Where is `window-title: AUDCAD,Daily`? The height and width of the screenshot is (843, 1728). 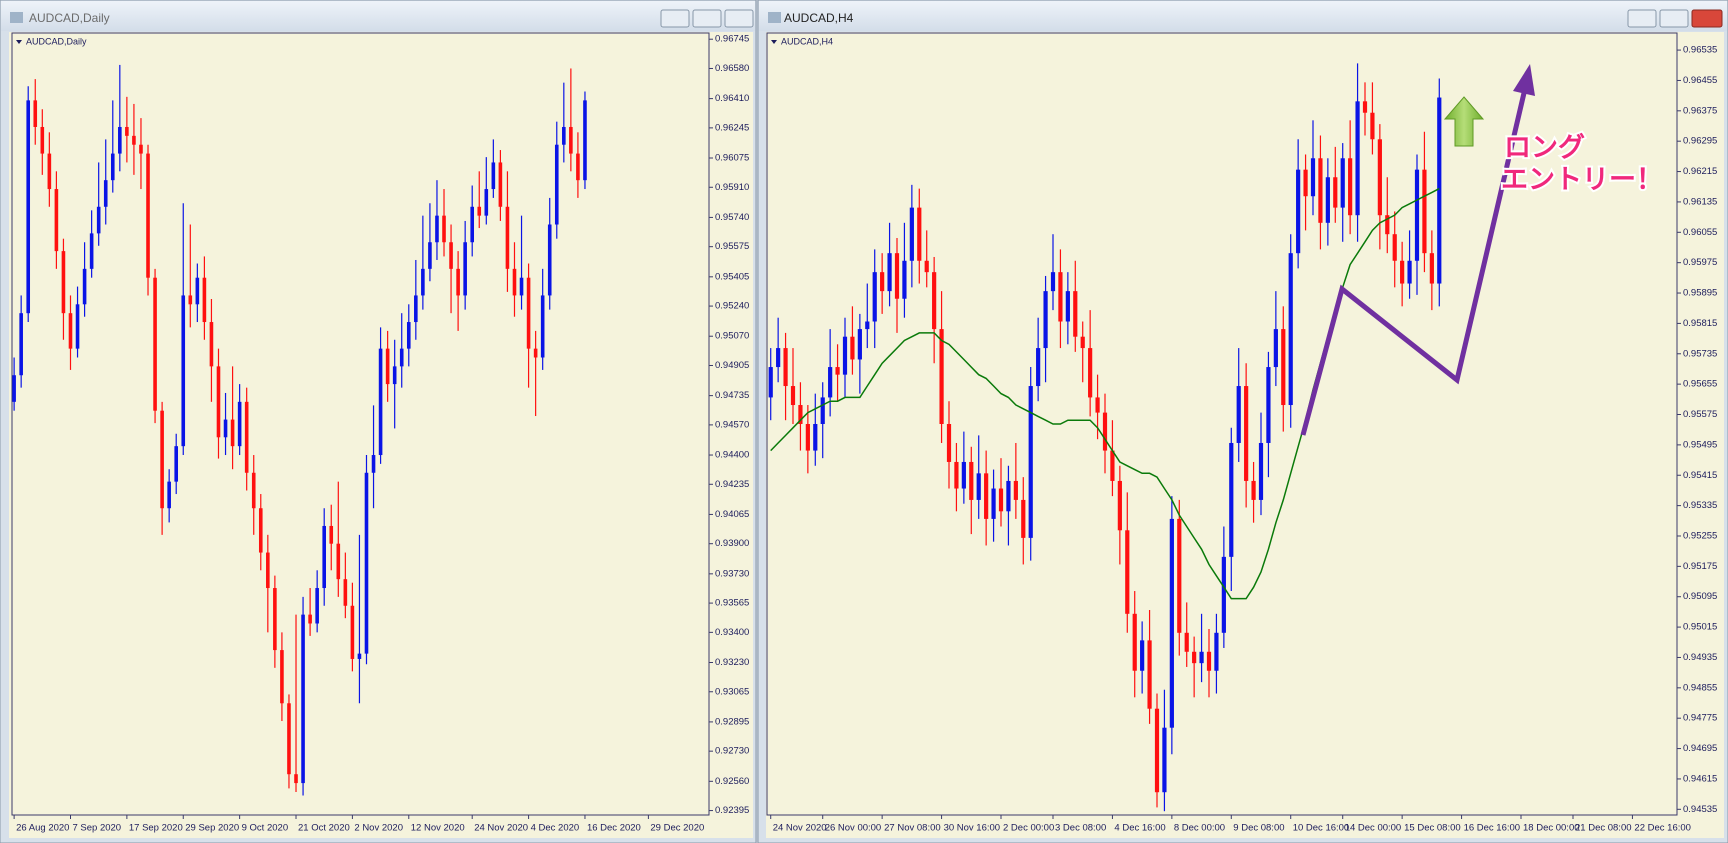 window-title: AUDCAD,Daily is located at coordinates (69, 18).